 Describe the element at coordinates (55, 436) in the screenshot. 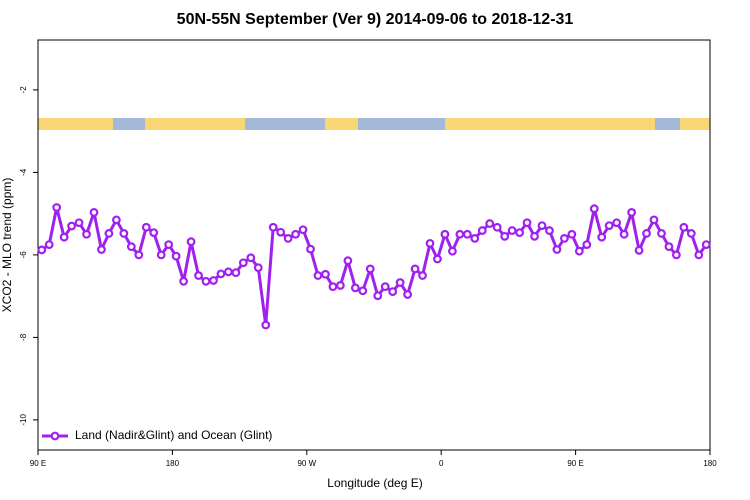

I see `legend-marker` at that location.